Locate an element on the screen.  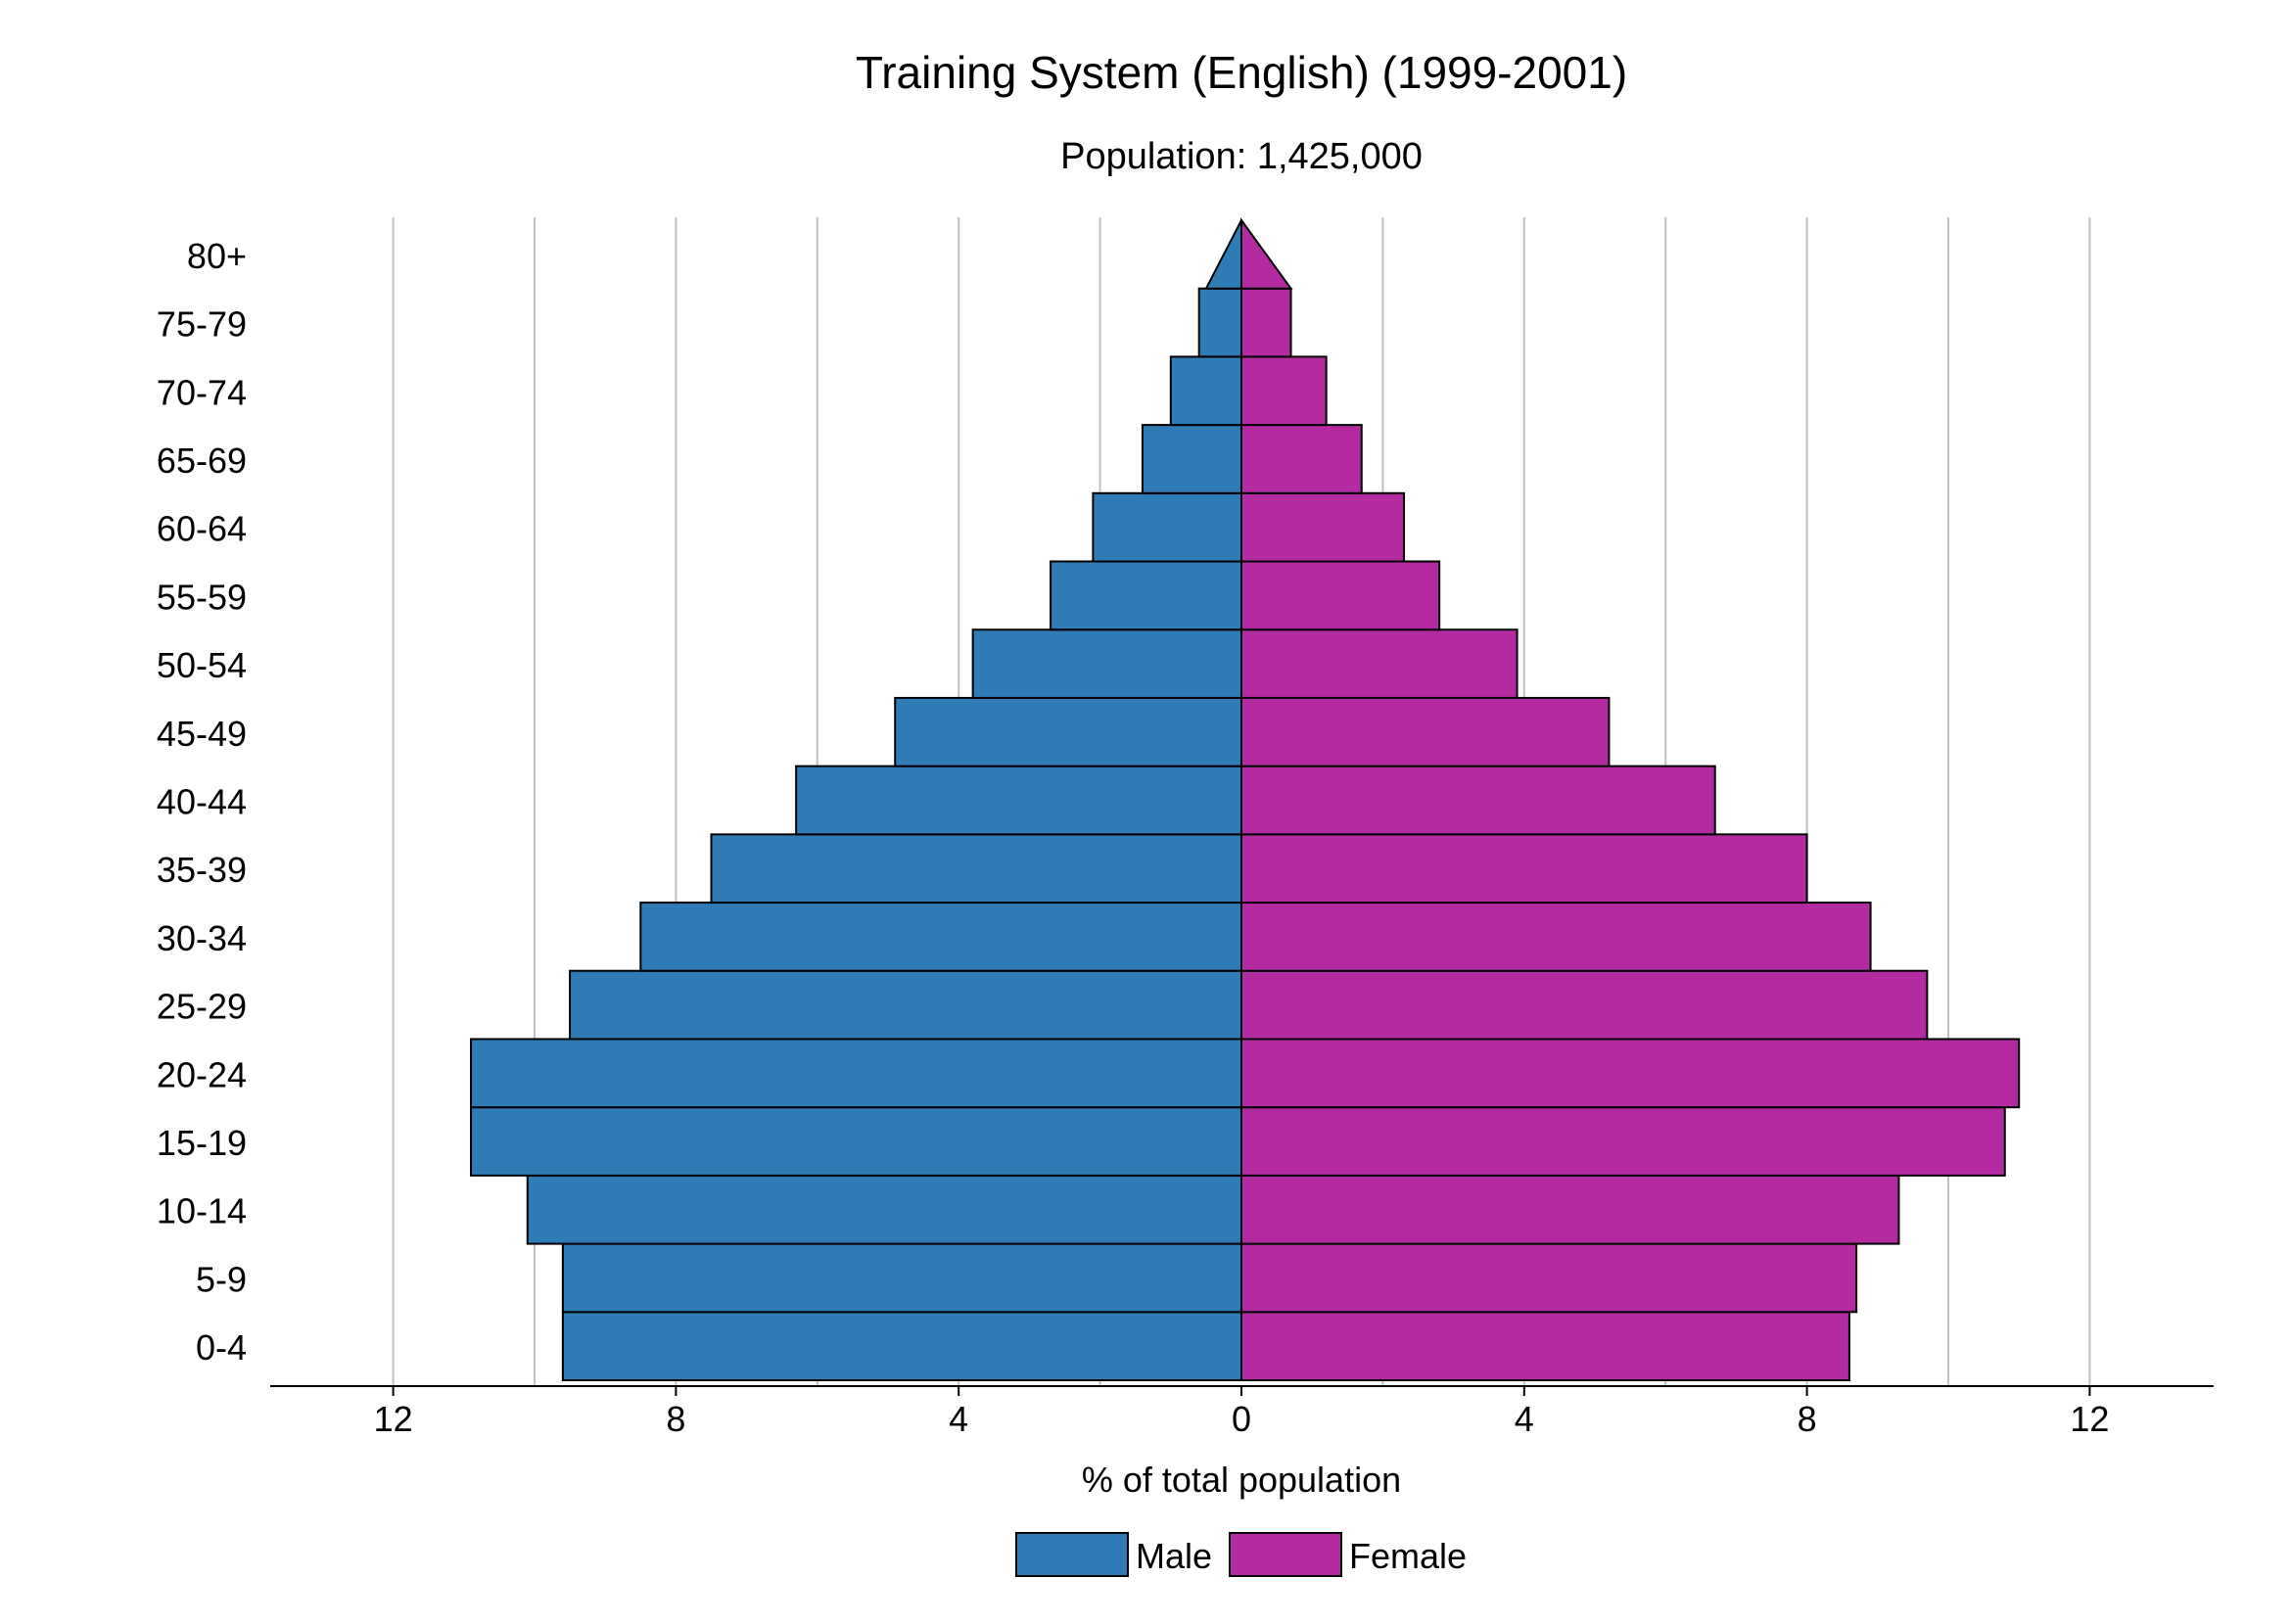
legend-swatch-female is located at coordinates (1285, 1554).